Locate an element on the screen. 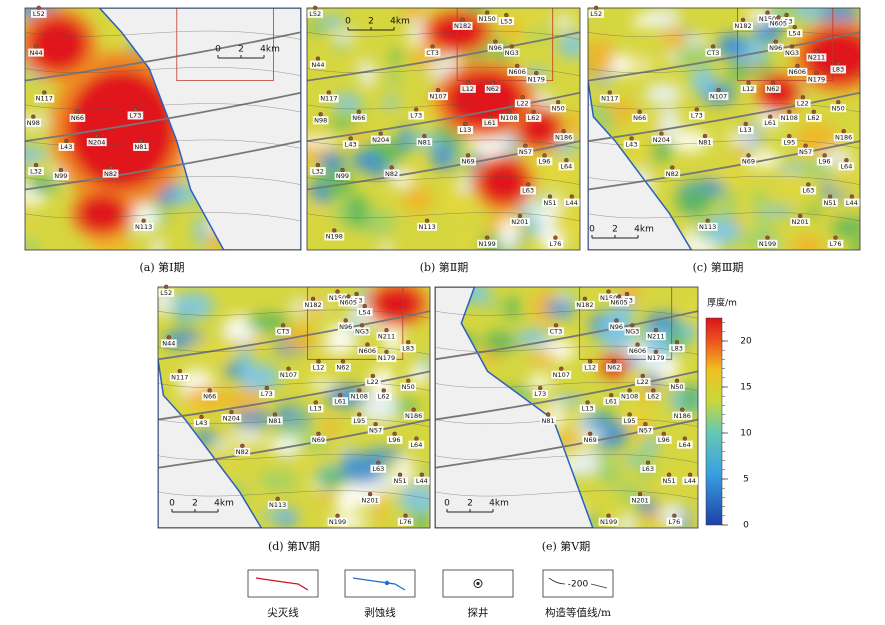 Image resolution: width=885 pixels, height=625 pixels. well-label: L44 is located at coordinates (690, 481).